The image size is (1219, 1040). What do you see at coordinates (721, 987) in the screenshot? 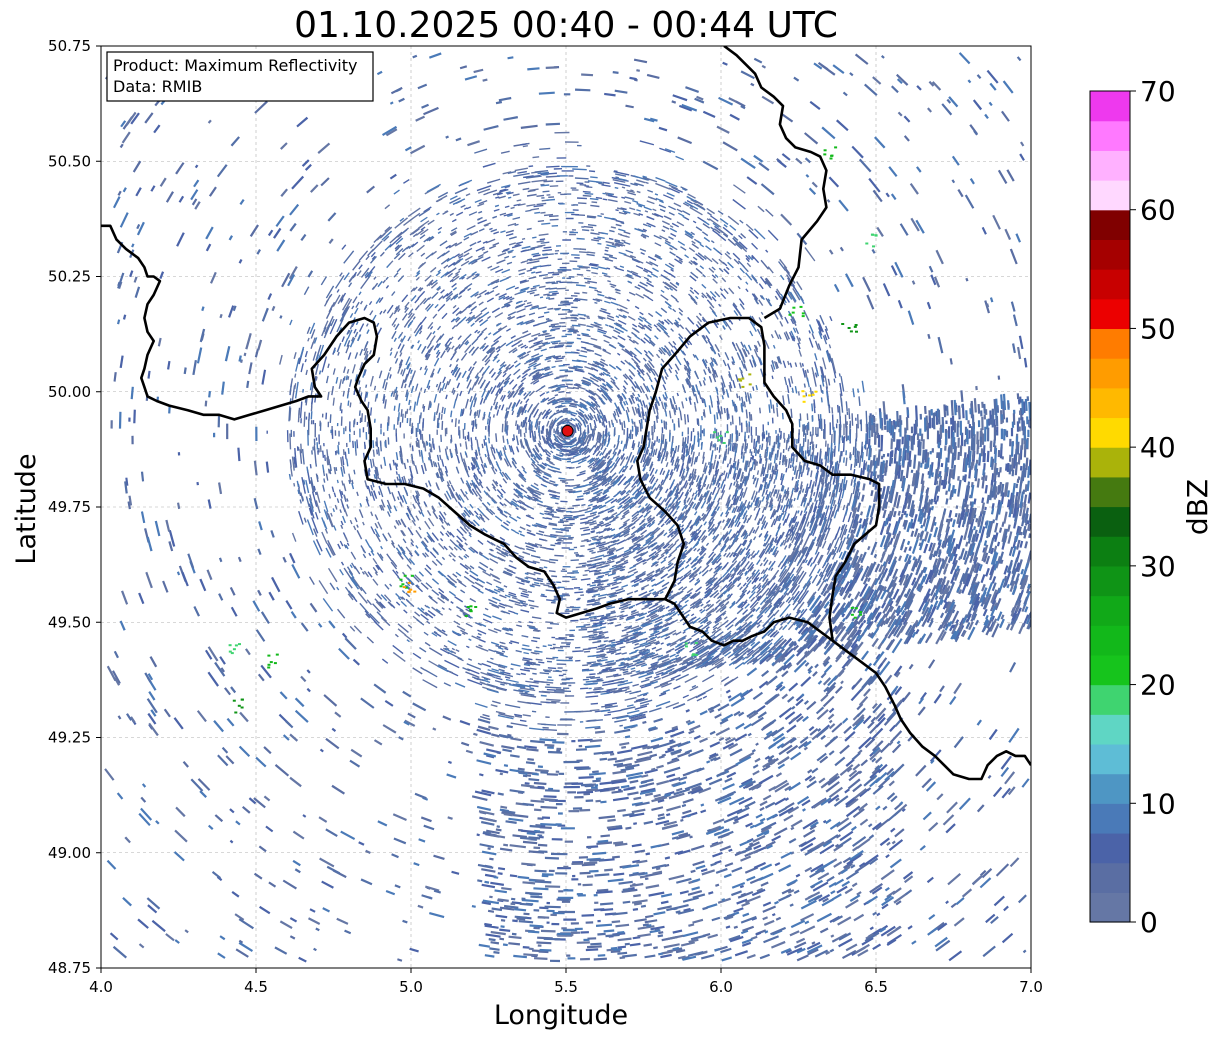
I see `x-tick-label: 6.0` at bounding box center [721, 987].